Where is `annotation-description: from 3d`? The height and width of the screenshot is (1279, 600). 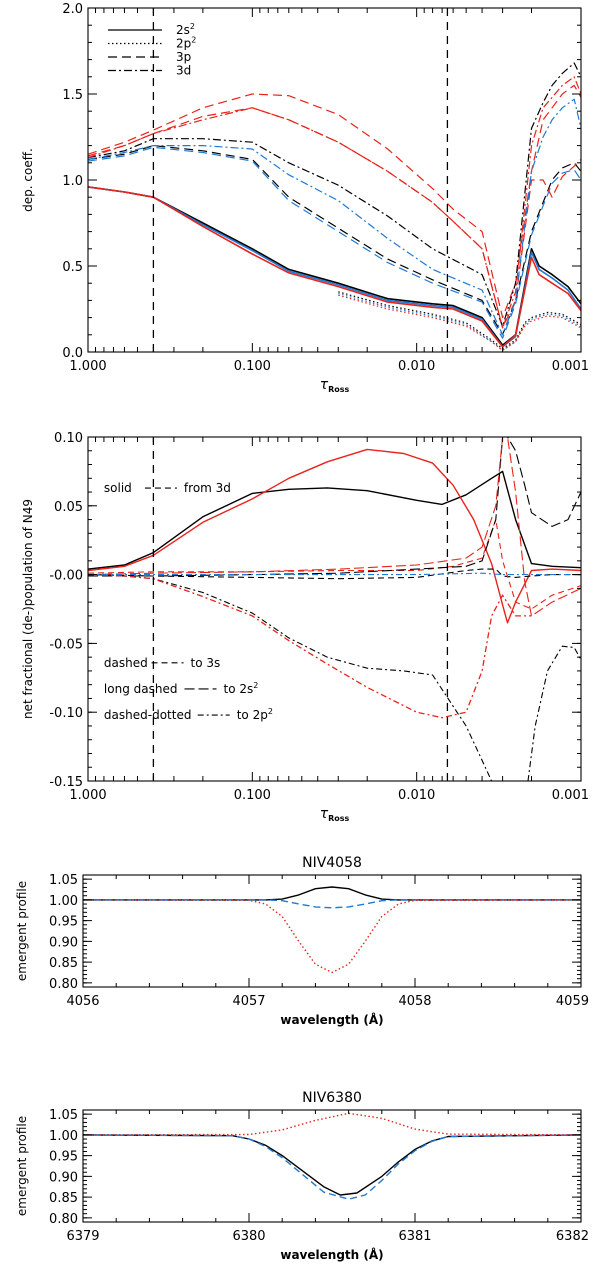
annotation-description: from 3d is located at coordinates (207, 488).